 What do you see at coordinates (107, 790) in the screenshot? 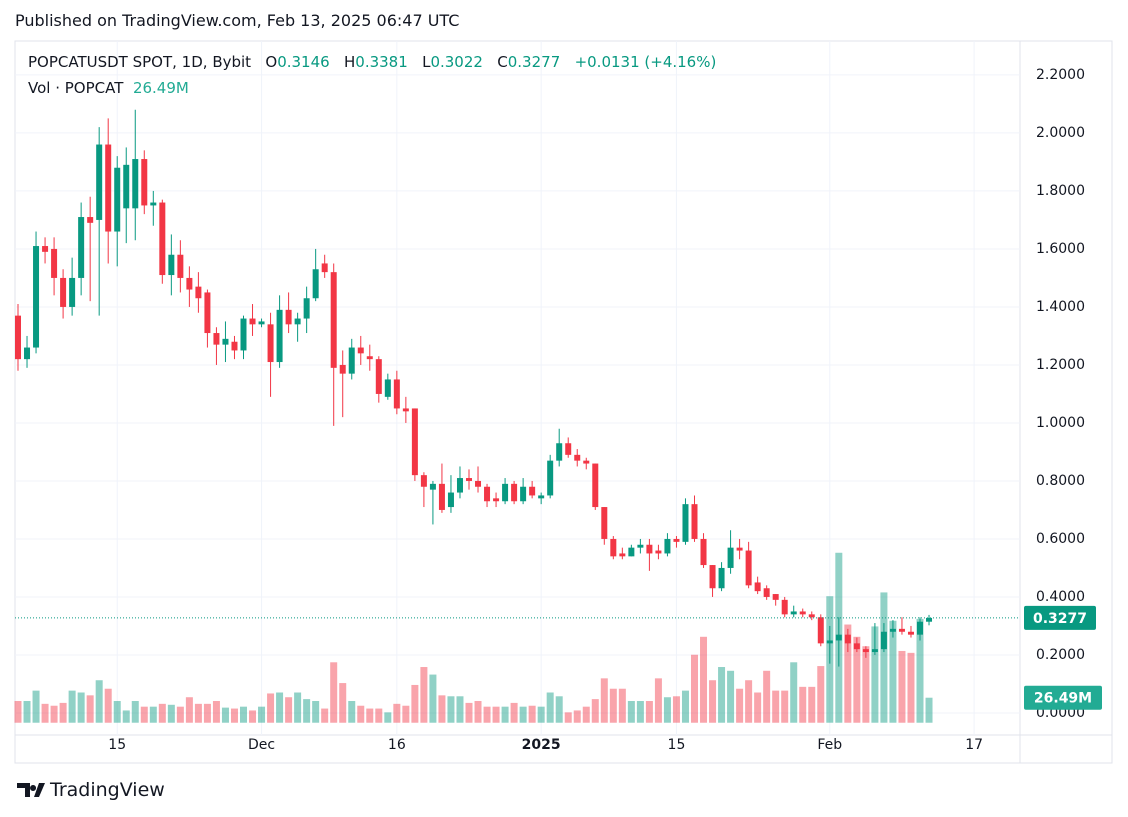
I see `footer-brand: TradingView` at bounding box center [107, 790].